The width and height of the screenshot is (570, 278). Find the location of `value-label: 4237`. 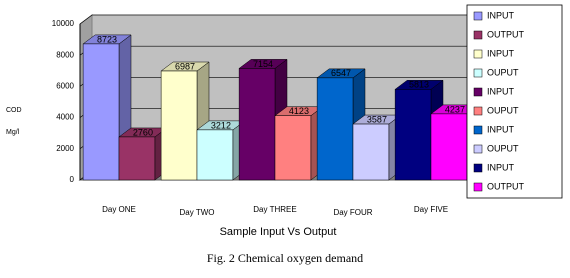

value-label: 4237 is located at coordinates (455, 109).